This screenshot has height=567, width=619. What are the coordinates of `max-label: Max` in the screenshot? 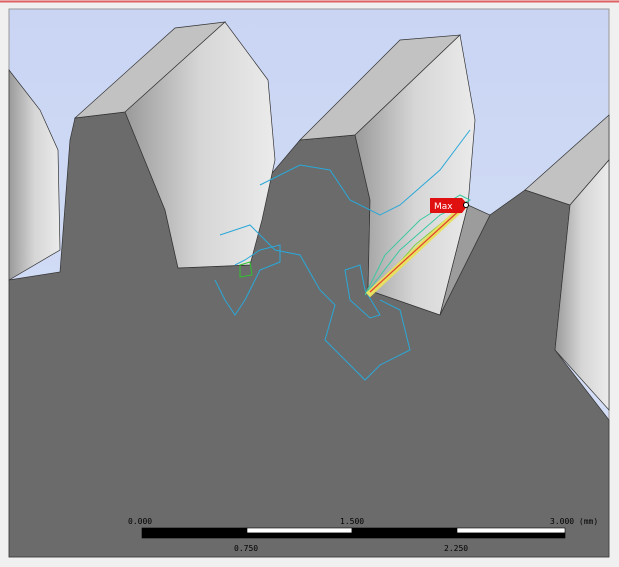 It's located at (443, 207).